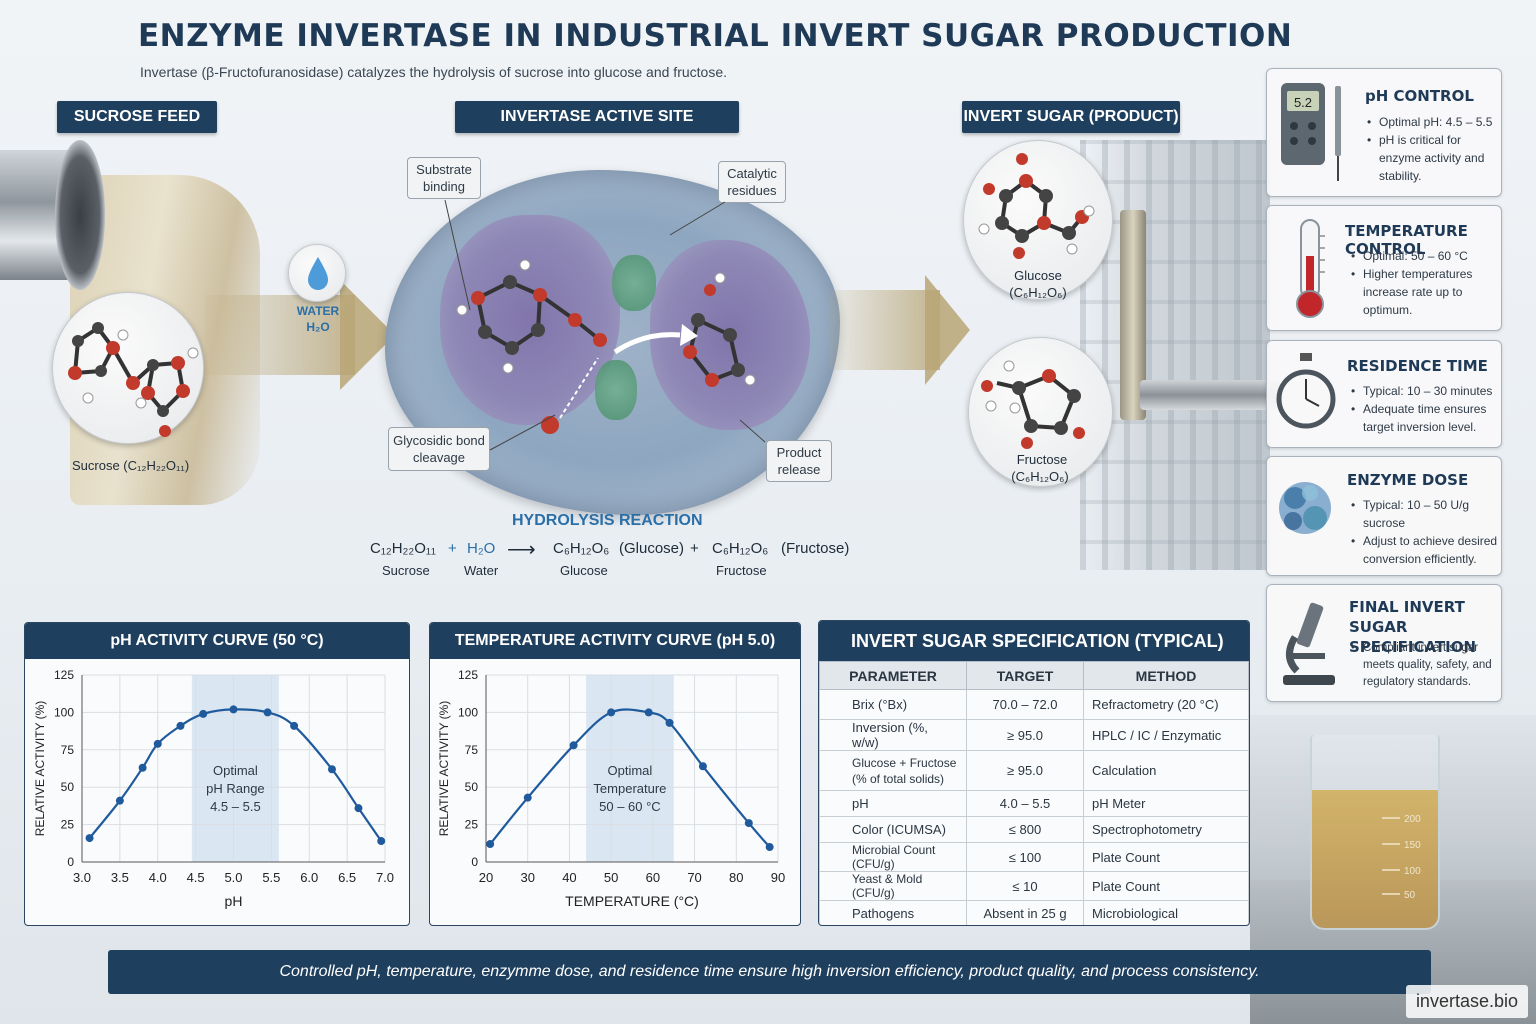 This screenshot has height=1024, width=1536. Describe the element at coordinates (1424, 256) in the screenshot. I see `panel-temp-bullet: Optimal: 50 – 60 °C` at that location.